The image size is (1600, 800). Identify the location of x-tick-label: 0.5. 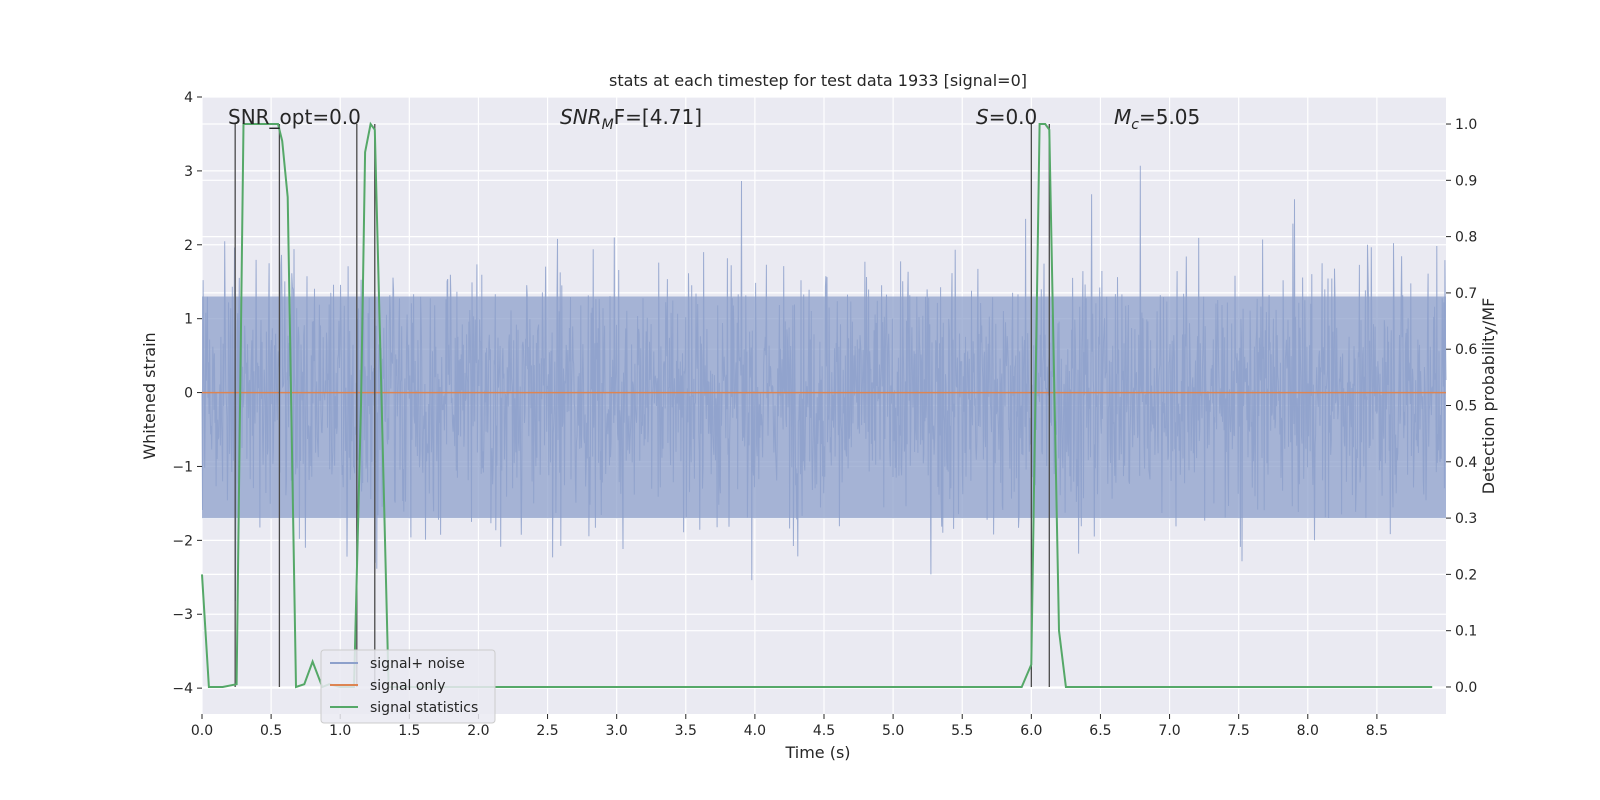
(271, 731).